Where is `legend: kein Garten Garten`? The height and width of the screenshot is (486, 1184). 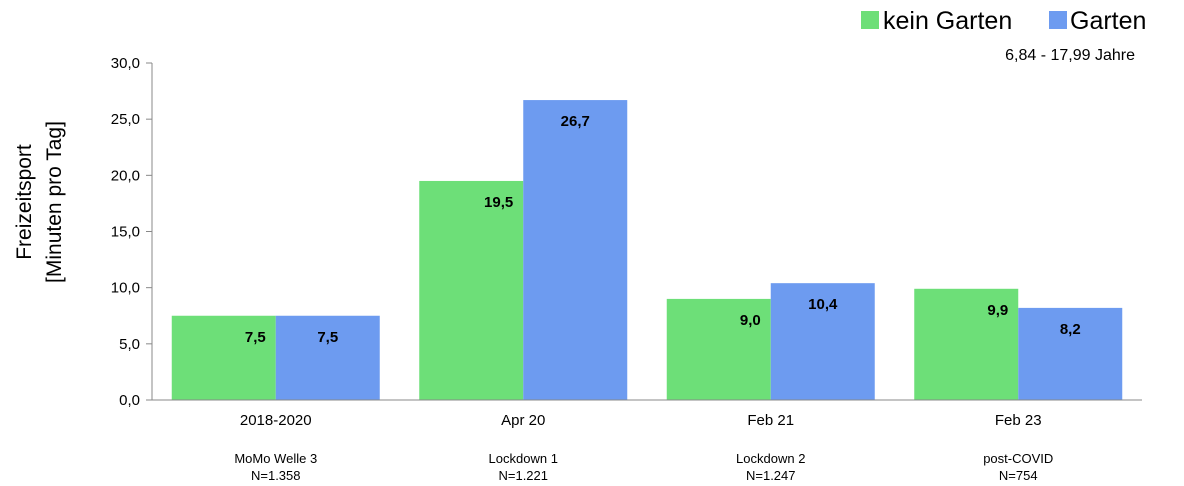 legend: kein Garten Garten is located at coordinates (1003, 21).